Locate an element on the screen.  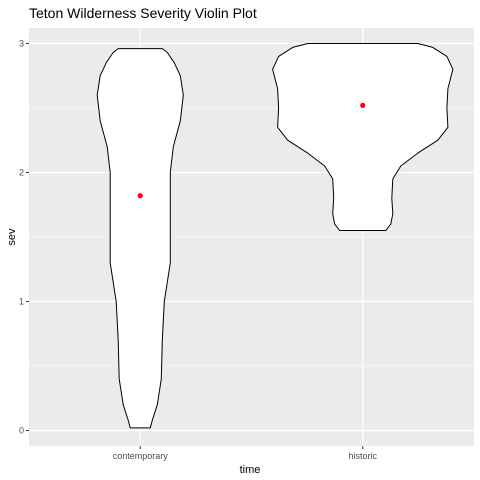
x-tick-label: historic is located at coordinates (362, 456).